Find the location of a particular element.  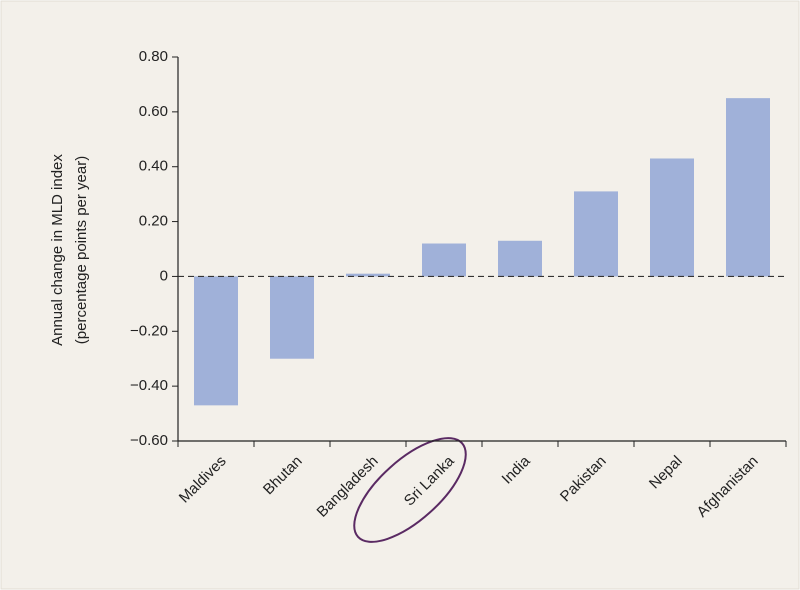

highlight-ellipse is located at coordinates (410, 490).